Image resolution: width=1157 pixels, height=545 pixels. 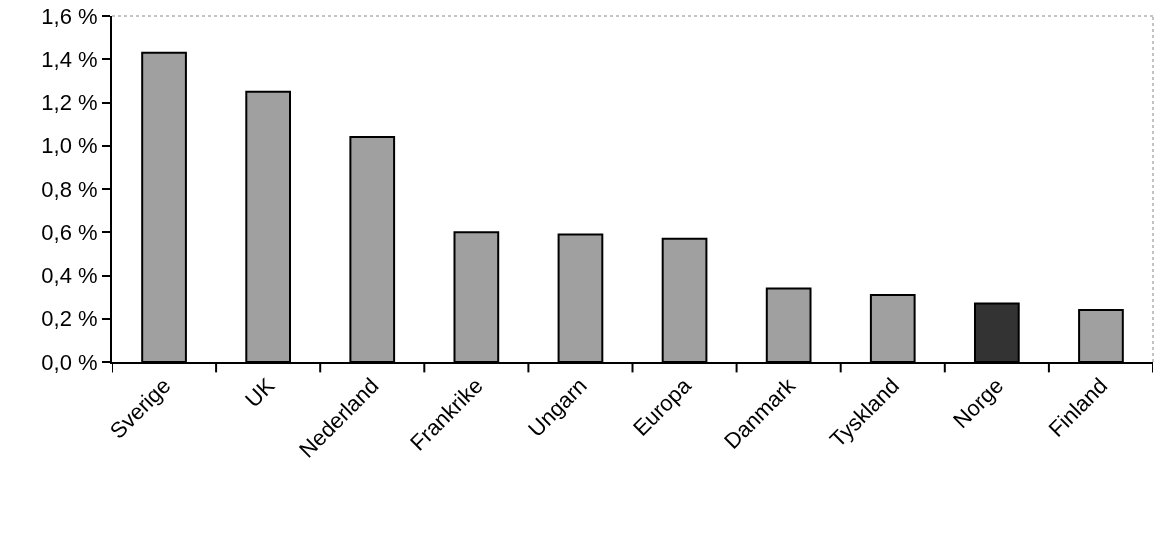 I want to click on y-tick-label: 0,2 %, so click(x=69, y=319).